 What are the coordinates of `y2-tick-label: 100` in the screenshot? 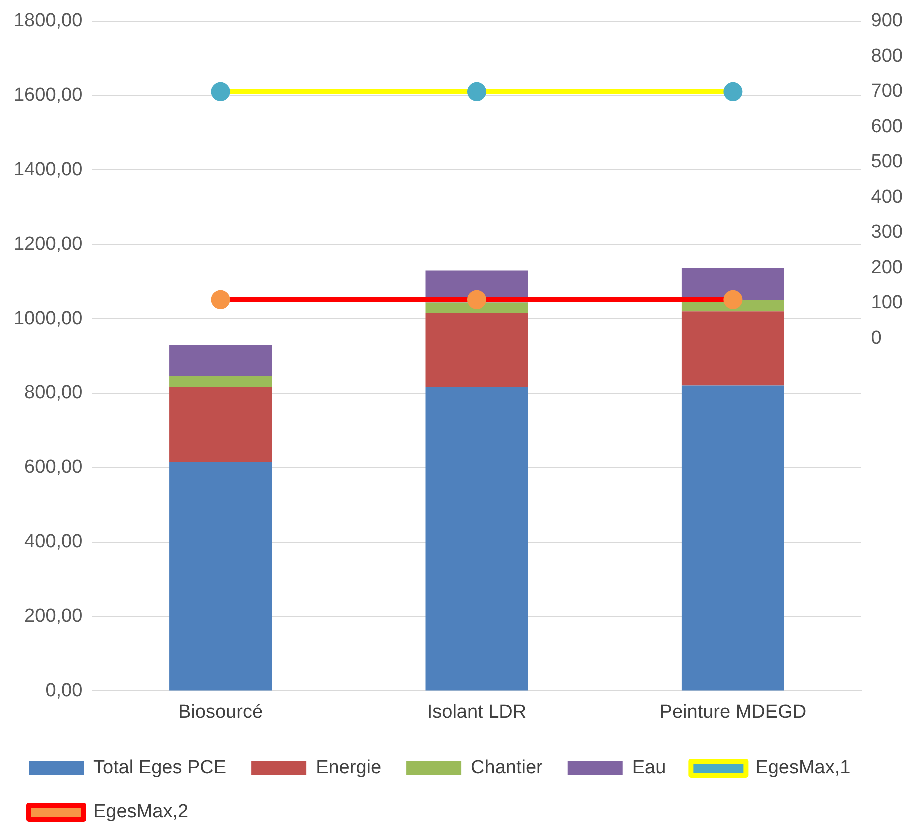 It's located at (887, 303).